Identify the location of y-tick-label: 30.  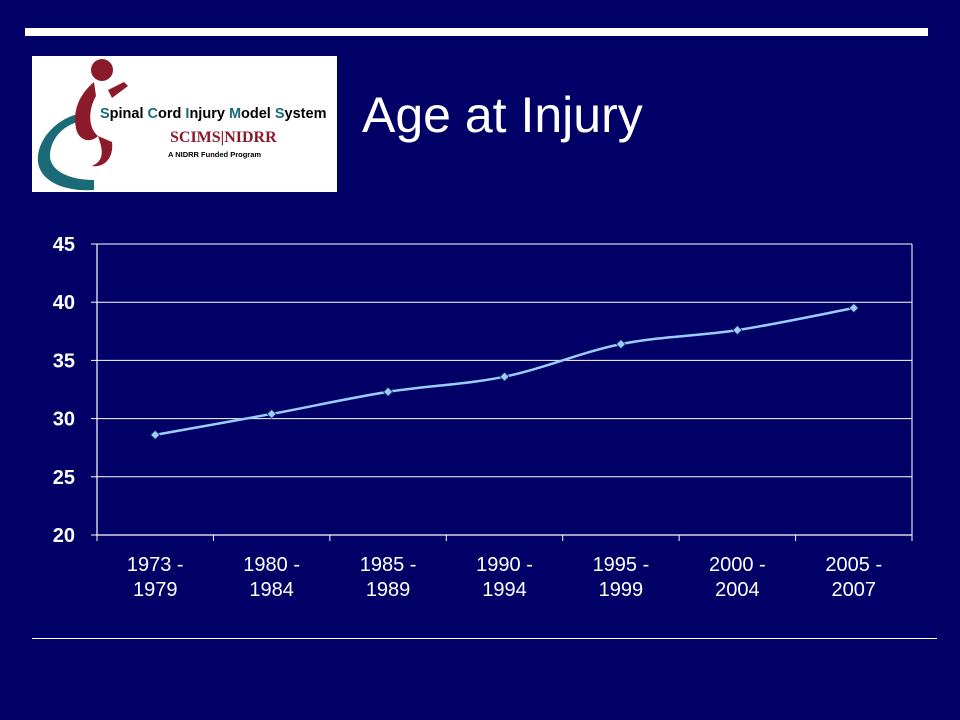
(64, 420).